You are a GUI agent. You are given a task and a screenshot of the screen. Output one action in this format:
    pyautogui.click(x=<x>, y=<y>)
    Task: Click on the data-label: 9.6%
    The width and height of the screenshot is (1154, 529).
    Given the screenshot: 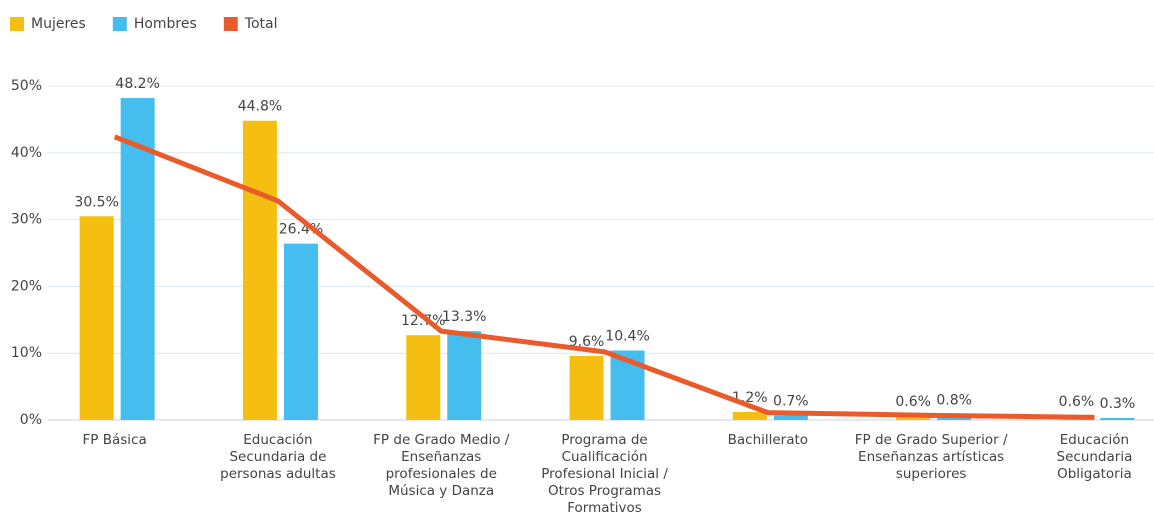 What is the action you would take?
    pyautogui.click(x=587, y=342)
    